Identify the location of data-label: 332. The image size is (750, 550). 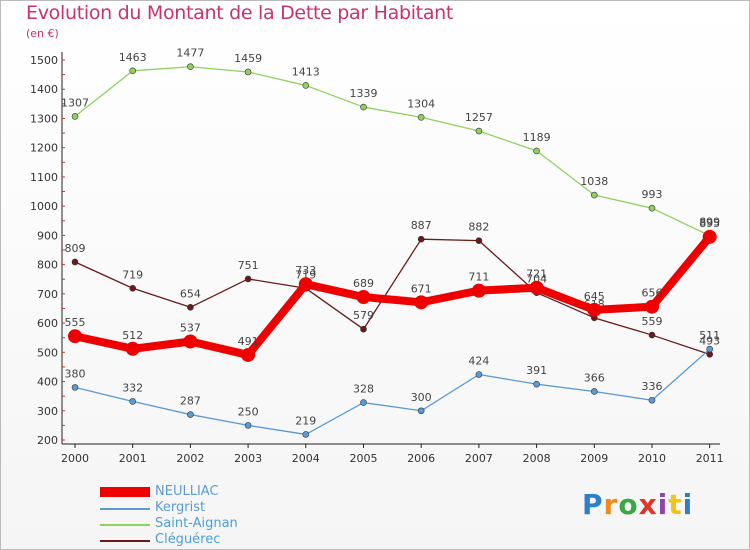
(132, 387).